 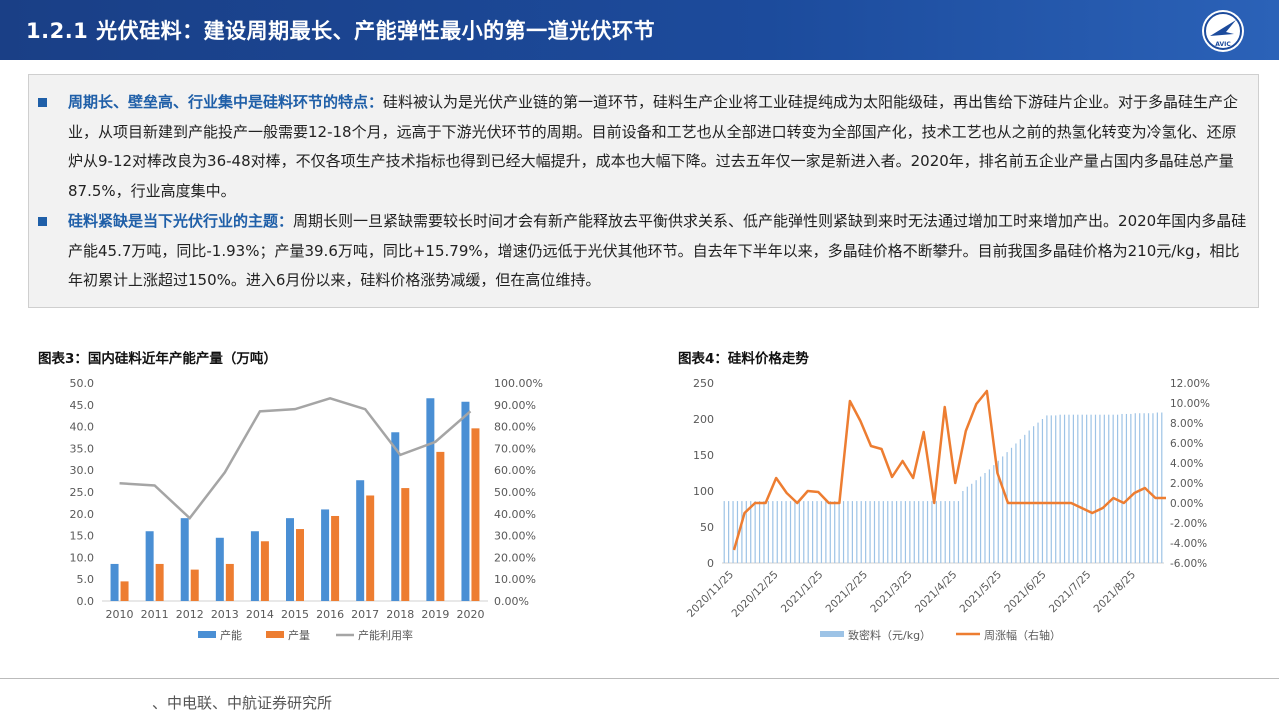 I want to click on y-tick-label: 45.0, so click(x=82, y=405).